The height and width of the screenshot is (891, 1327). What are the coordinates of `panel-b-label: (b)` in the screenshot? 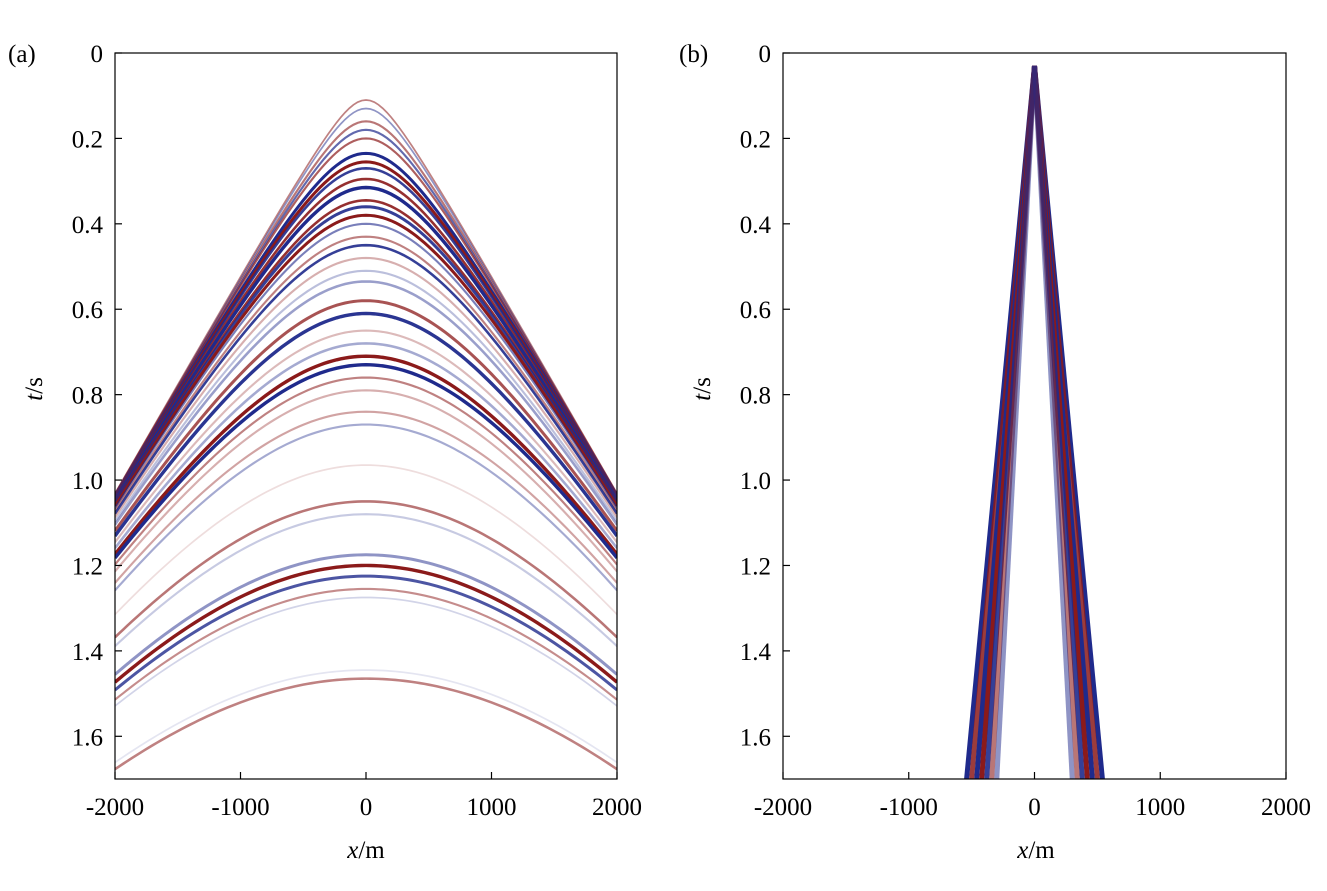 It's located at (693, 54).